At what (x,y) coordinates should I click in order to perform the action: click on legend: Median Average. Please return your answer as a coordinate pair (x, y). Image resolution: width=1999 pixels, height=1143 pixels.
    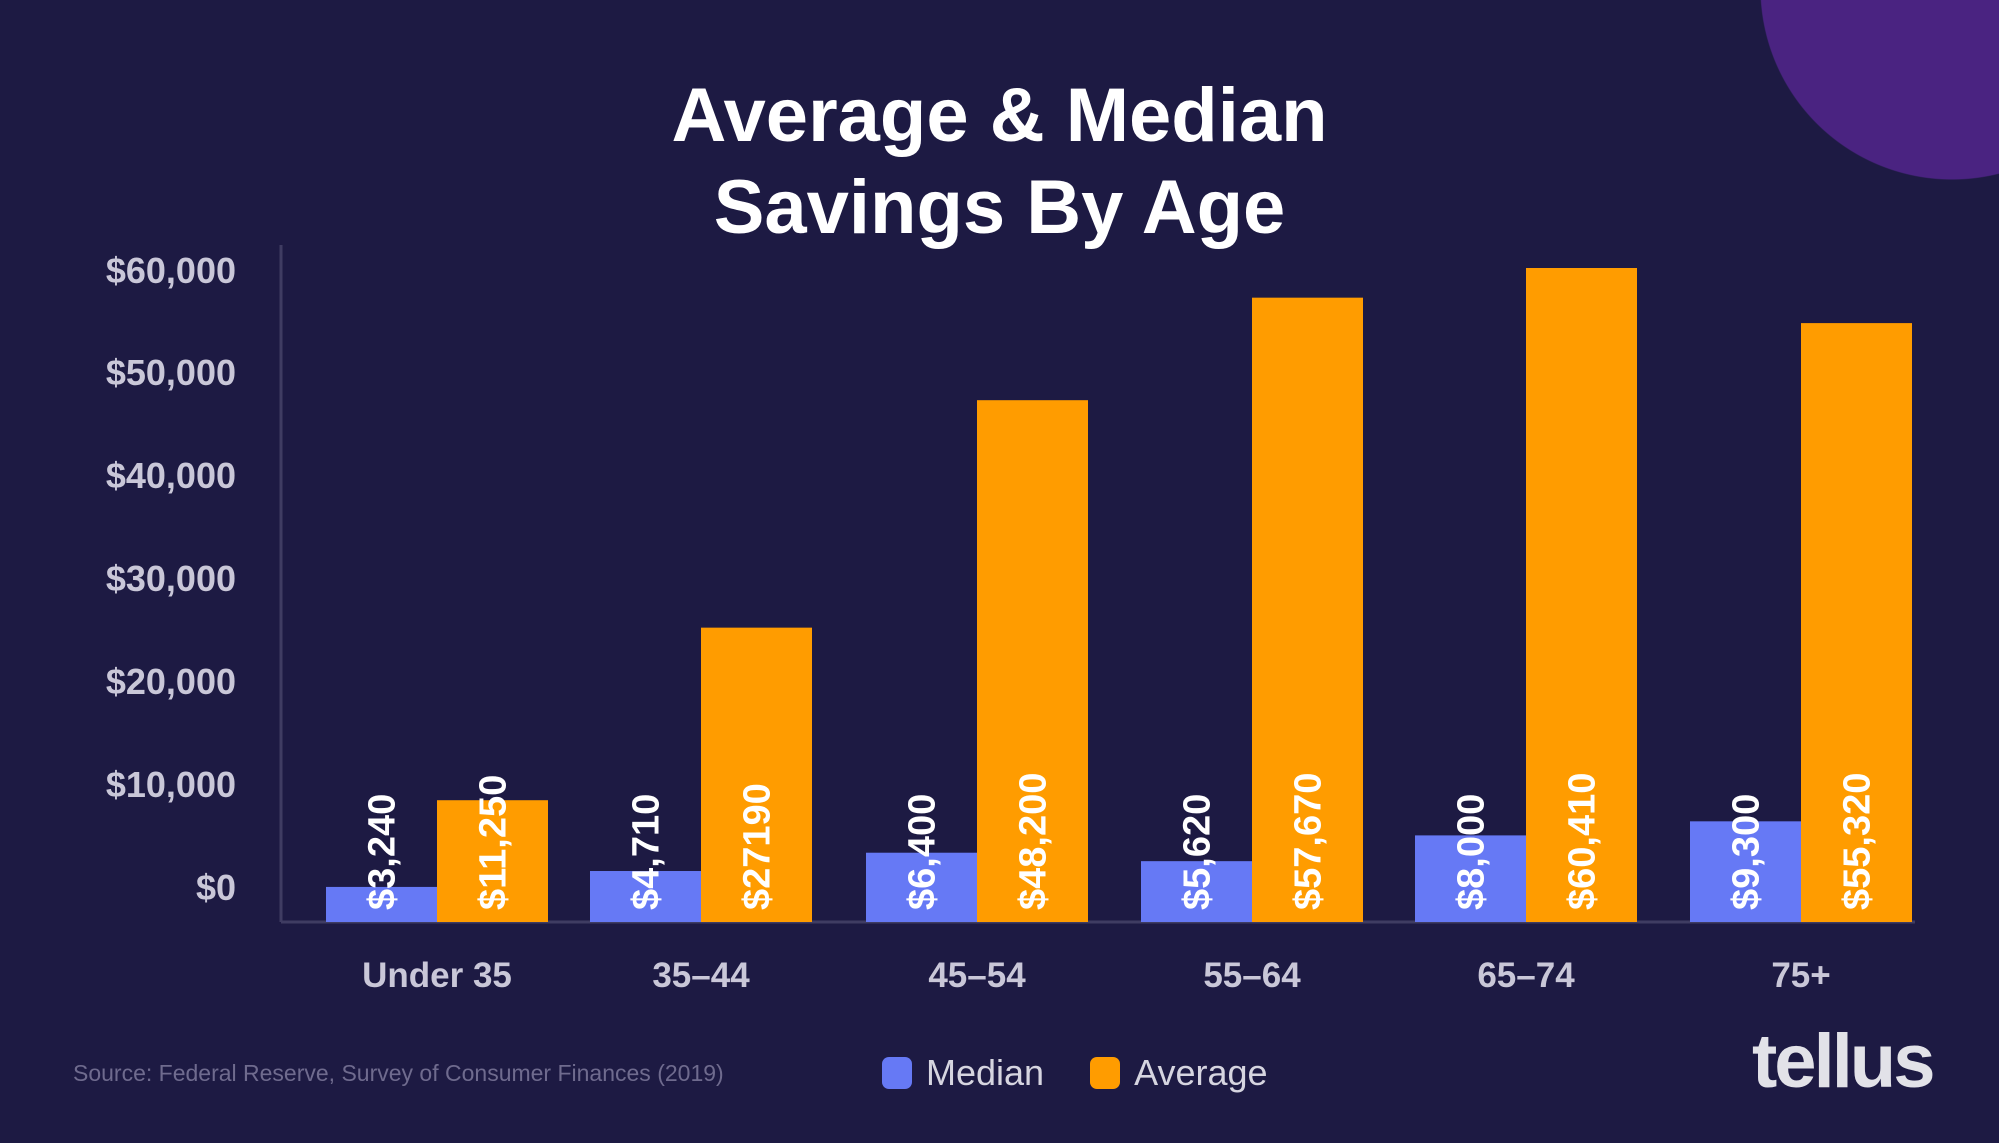
    Looking at the image, I should click on (1075, 1073).